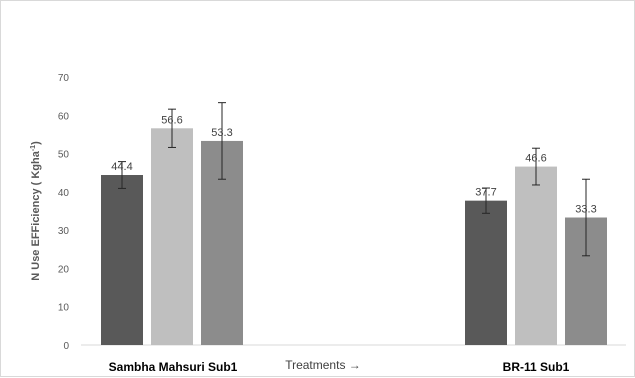 The image size is (635, 378). What do you see at coordinates (64, 78) in the screenshot?
I see `y-tick-label: 70` at bounding box center [64, 78].